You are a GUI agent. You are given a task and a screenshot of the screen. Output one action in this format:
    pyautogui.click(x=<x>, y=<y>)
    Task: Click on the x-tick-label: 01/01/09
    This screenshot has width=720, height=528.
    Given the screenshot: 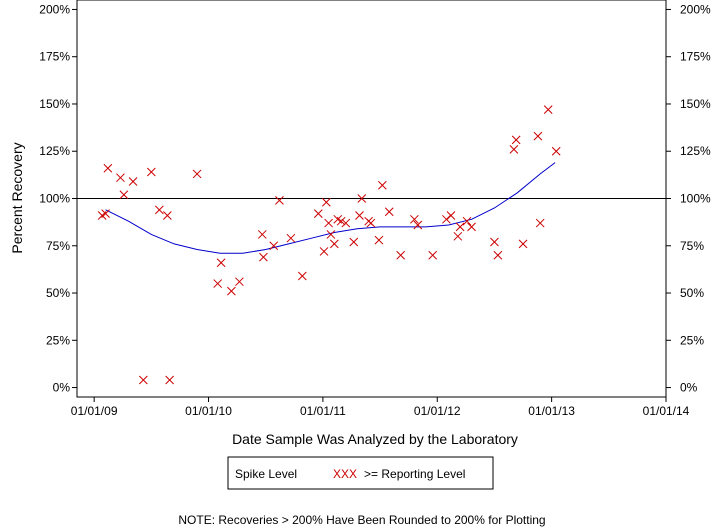 What is the action you would take?
    pyautogui.click(x=94, y=411)
    